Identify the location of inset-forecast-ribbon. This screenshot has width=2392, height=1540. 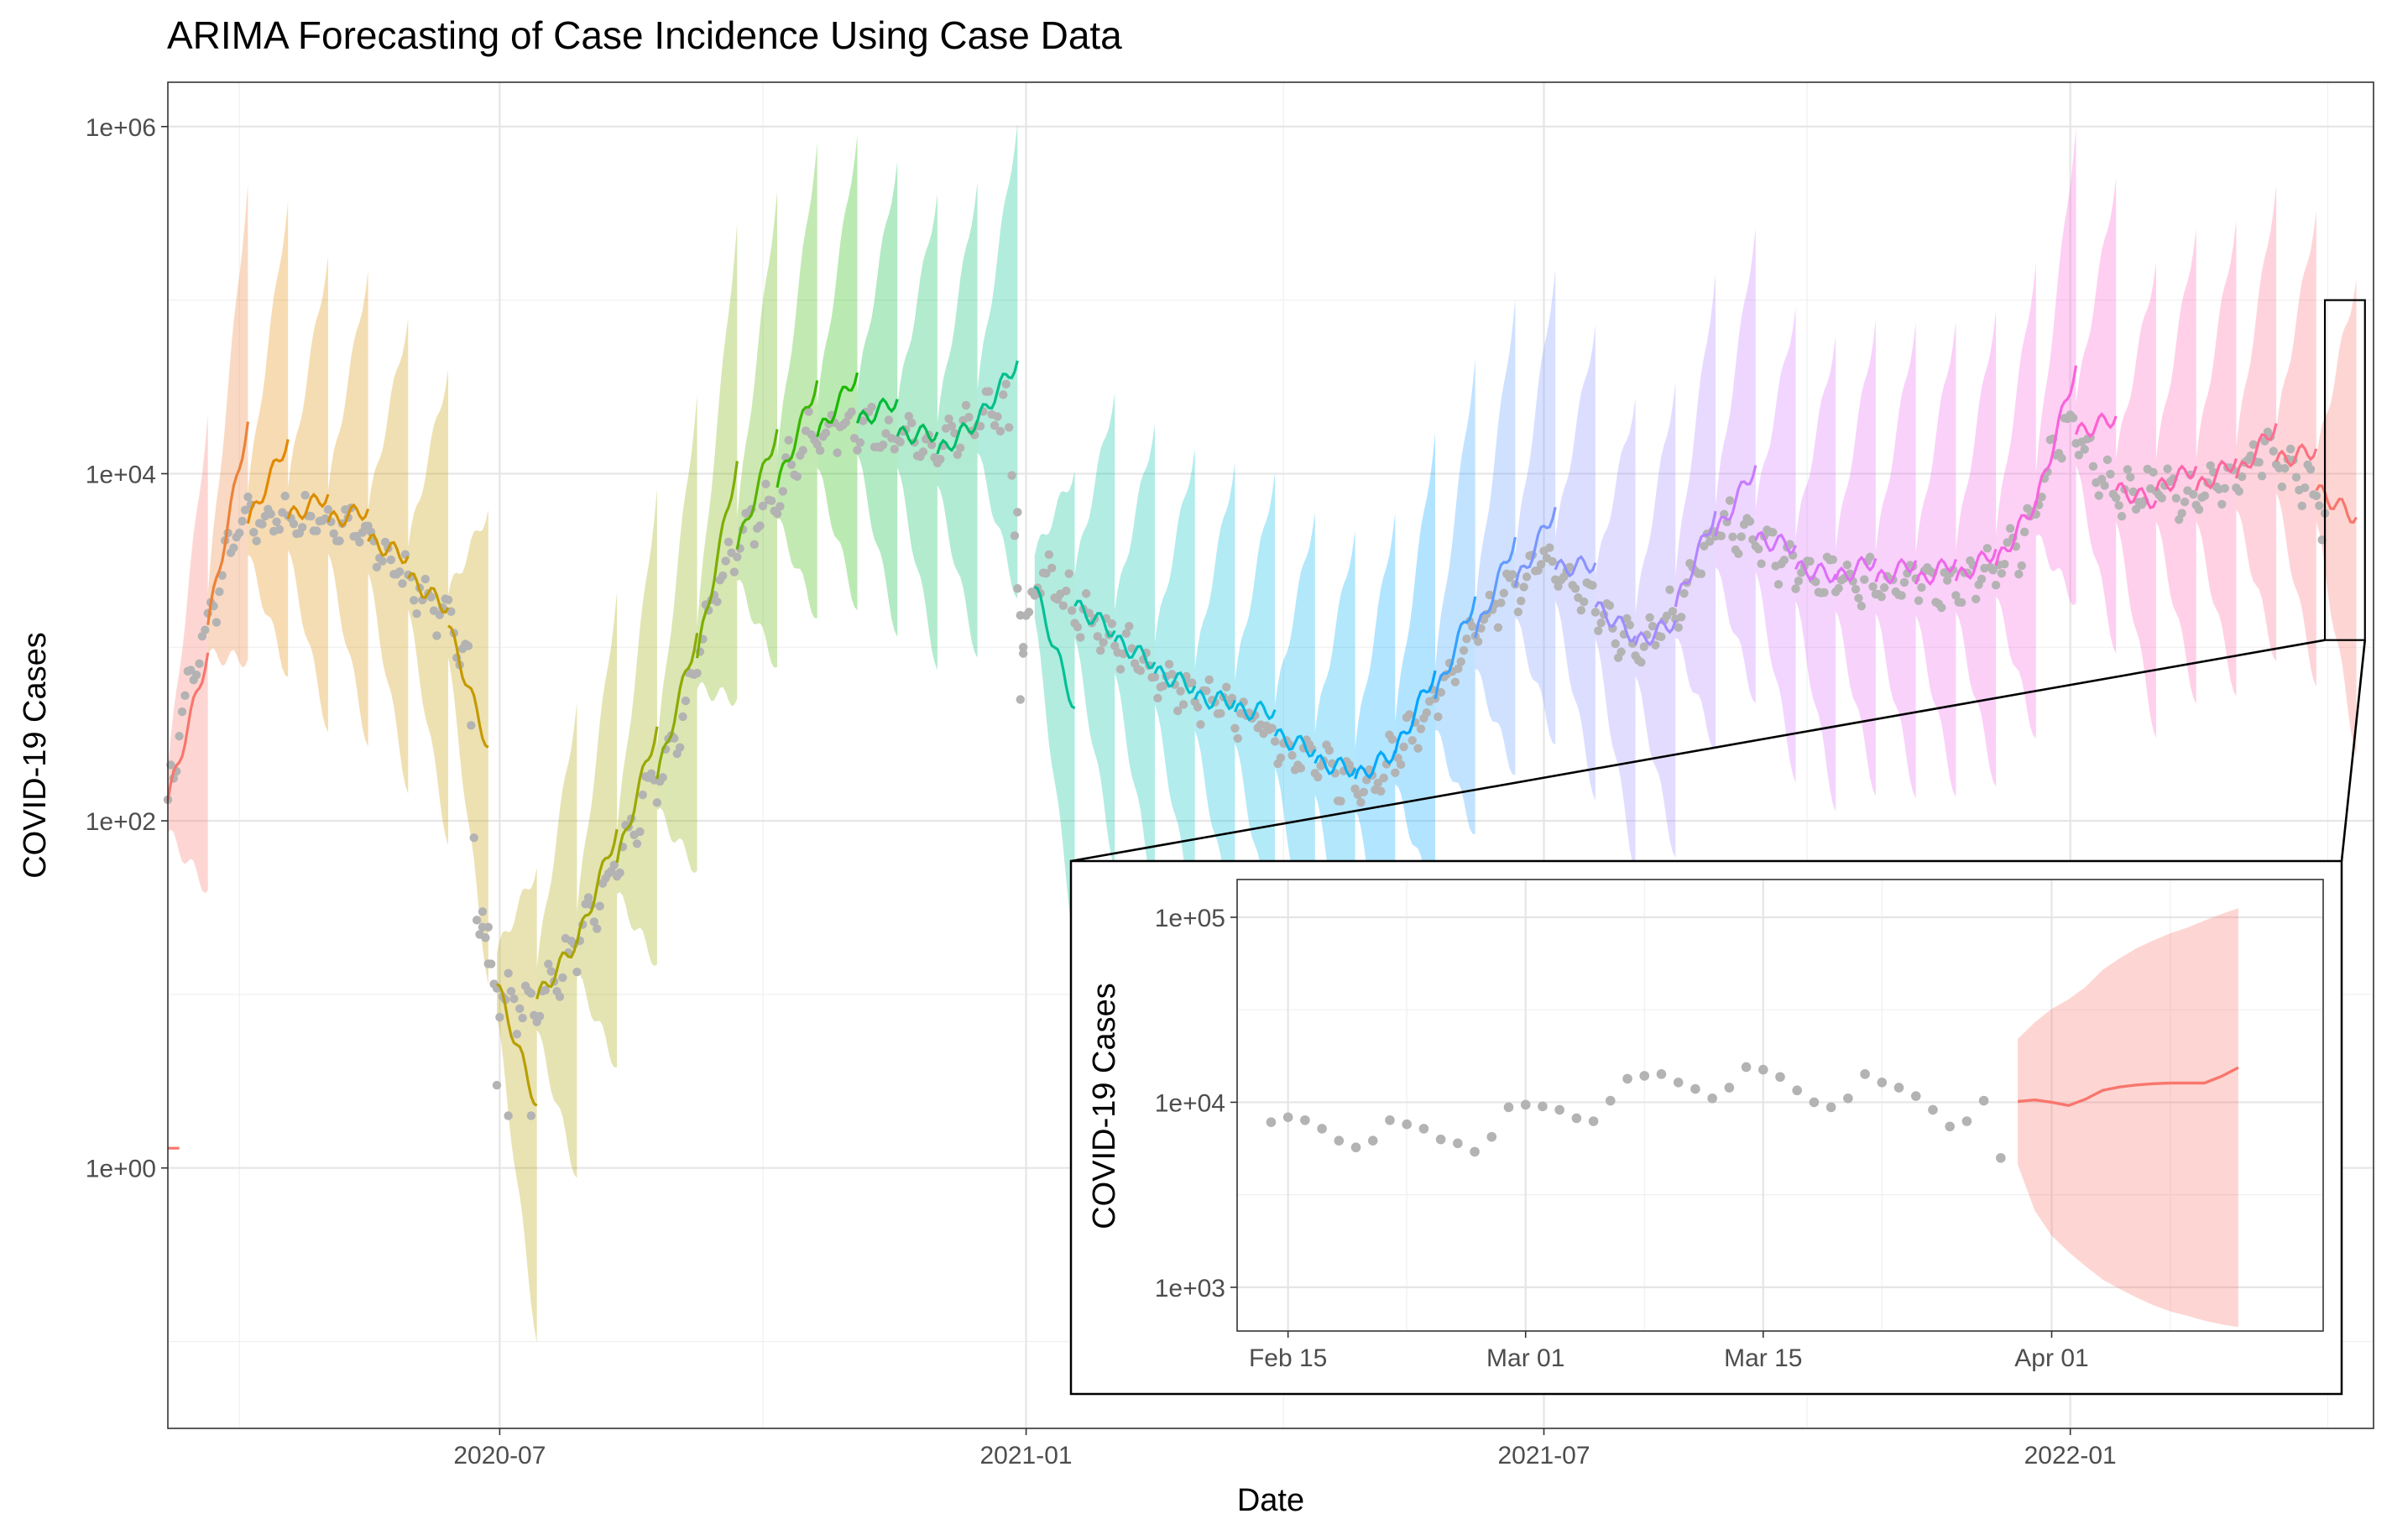
(2128, 1118).